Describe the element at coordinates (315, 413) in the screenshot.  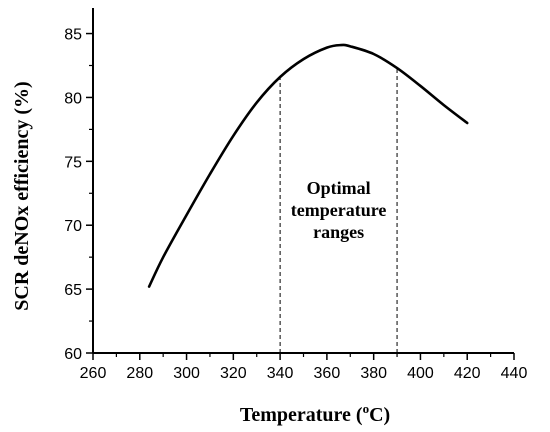
I see `x-axis-title: Temperature (oC)` at that location.